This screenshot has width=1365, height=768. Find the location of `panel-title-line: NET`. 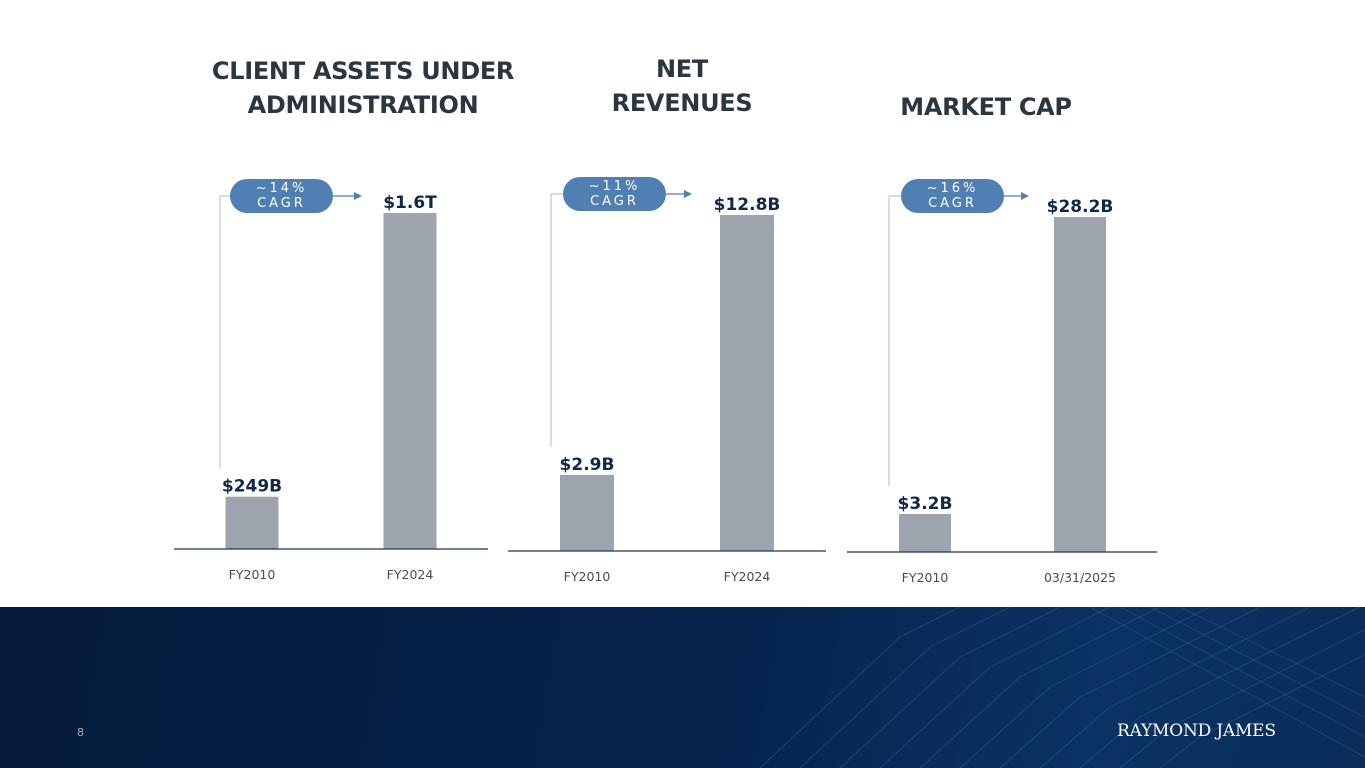

panel-title-line: NET is located at coordinates (682, 69).